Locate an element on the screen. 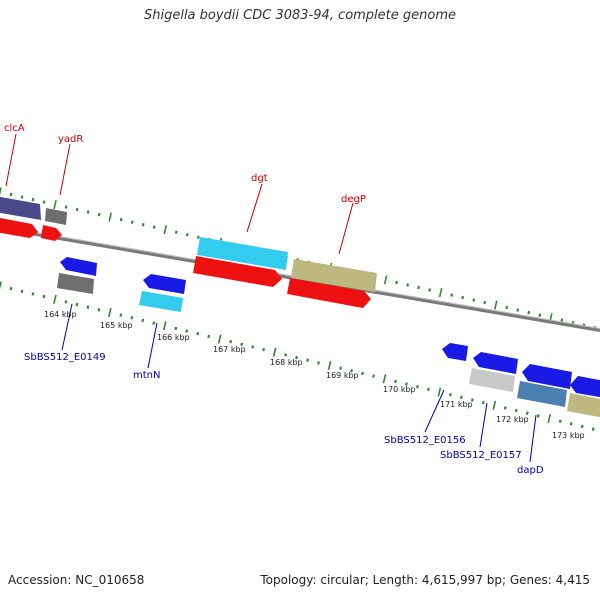 The image size is (600, 600). cds-mtnN-arrow is located at coordinates (164, 284).